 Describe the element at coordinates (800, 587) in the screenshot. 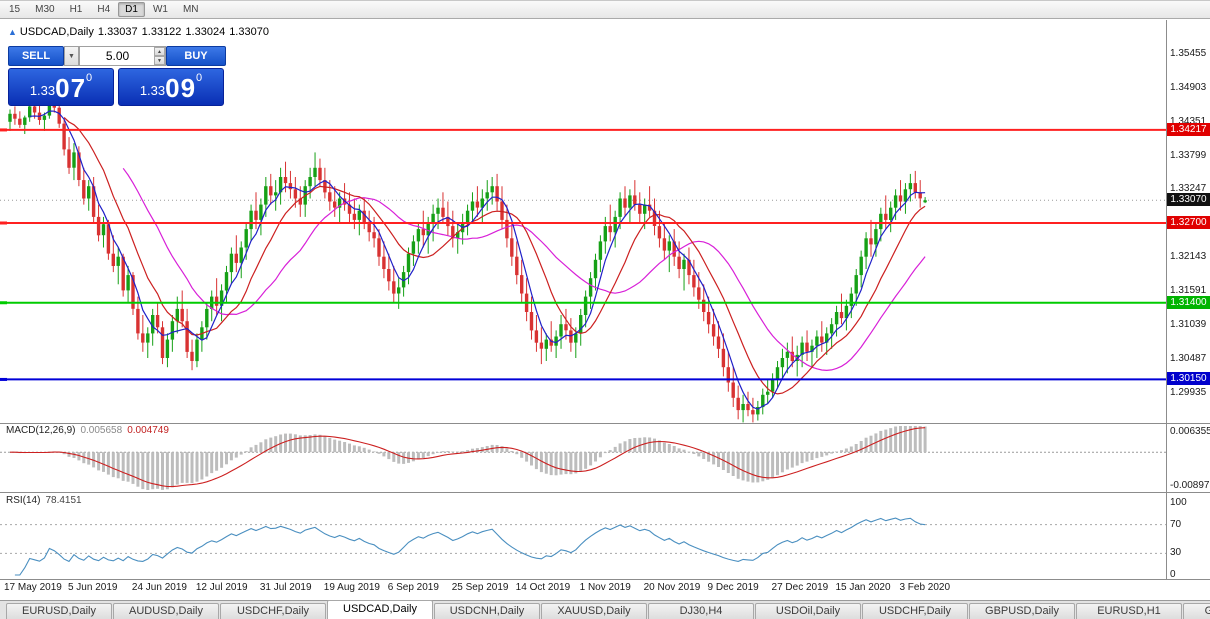

I see `date-axis-label: 27 Dec 2019` at that location.